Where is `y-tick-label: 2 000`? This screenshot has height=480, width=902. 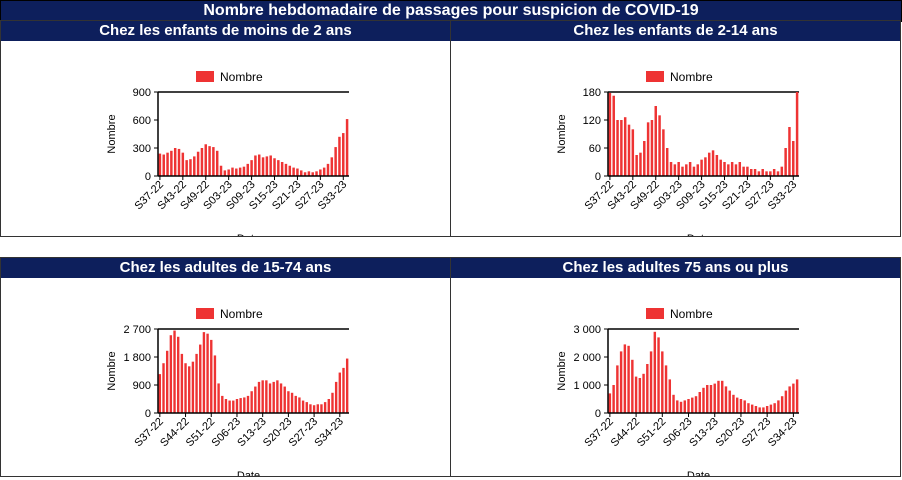 y-tick-label: 2 000 is located at coordinates (587, 358).